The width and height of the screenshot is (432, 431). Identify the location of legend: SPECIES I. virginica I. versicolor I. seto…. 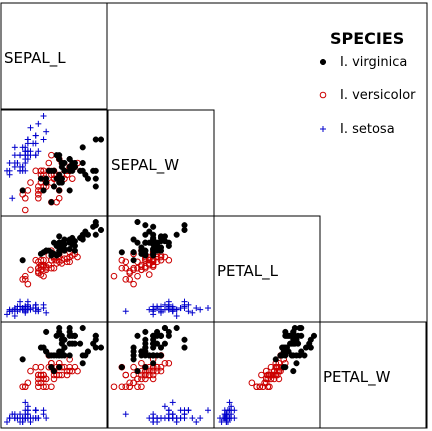
(367, 83).